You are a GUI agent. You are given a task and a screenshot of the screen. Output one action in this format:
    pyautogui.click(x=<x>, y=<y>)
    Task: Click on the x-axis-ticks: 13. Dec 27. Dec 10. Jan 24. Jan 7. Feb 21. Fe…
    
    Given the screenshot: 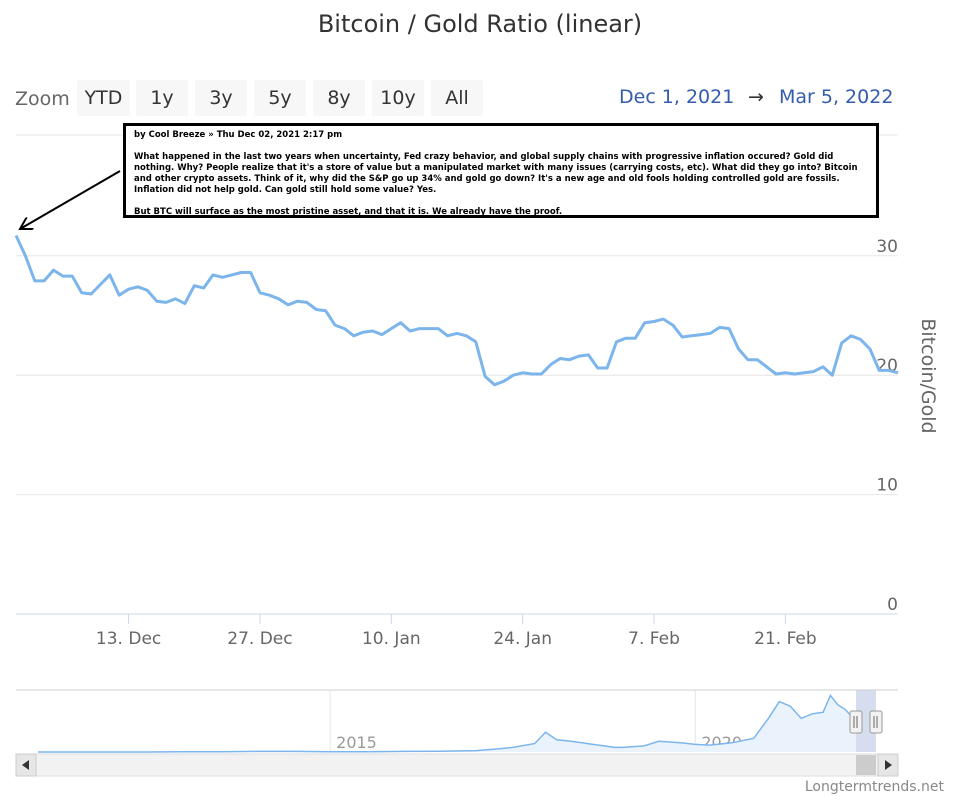 What is the action you would take?
    pyautogui.click(x=456, y=631)
    